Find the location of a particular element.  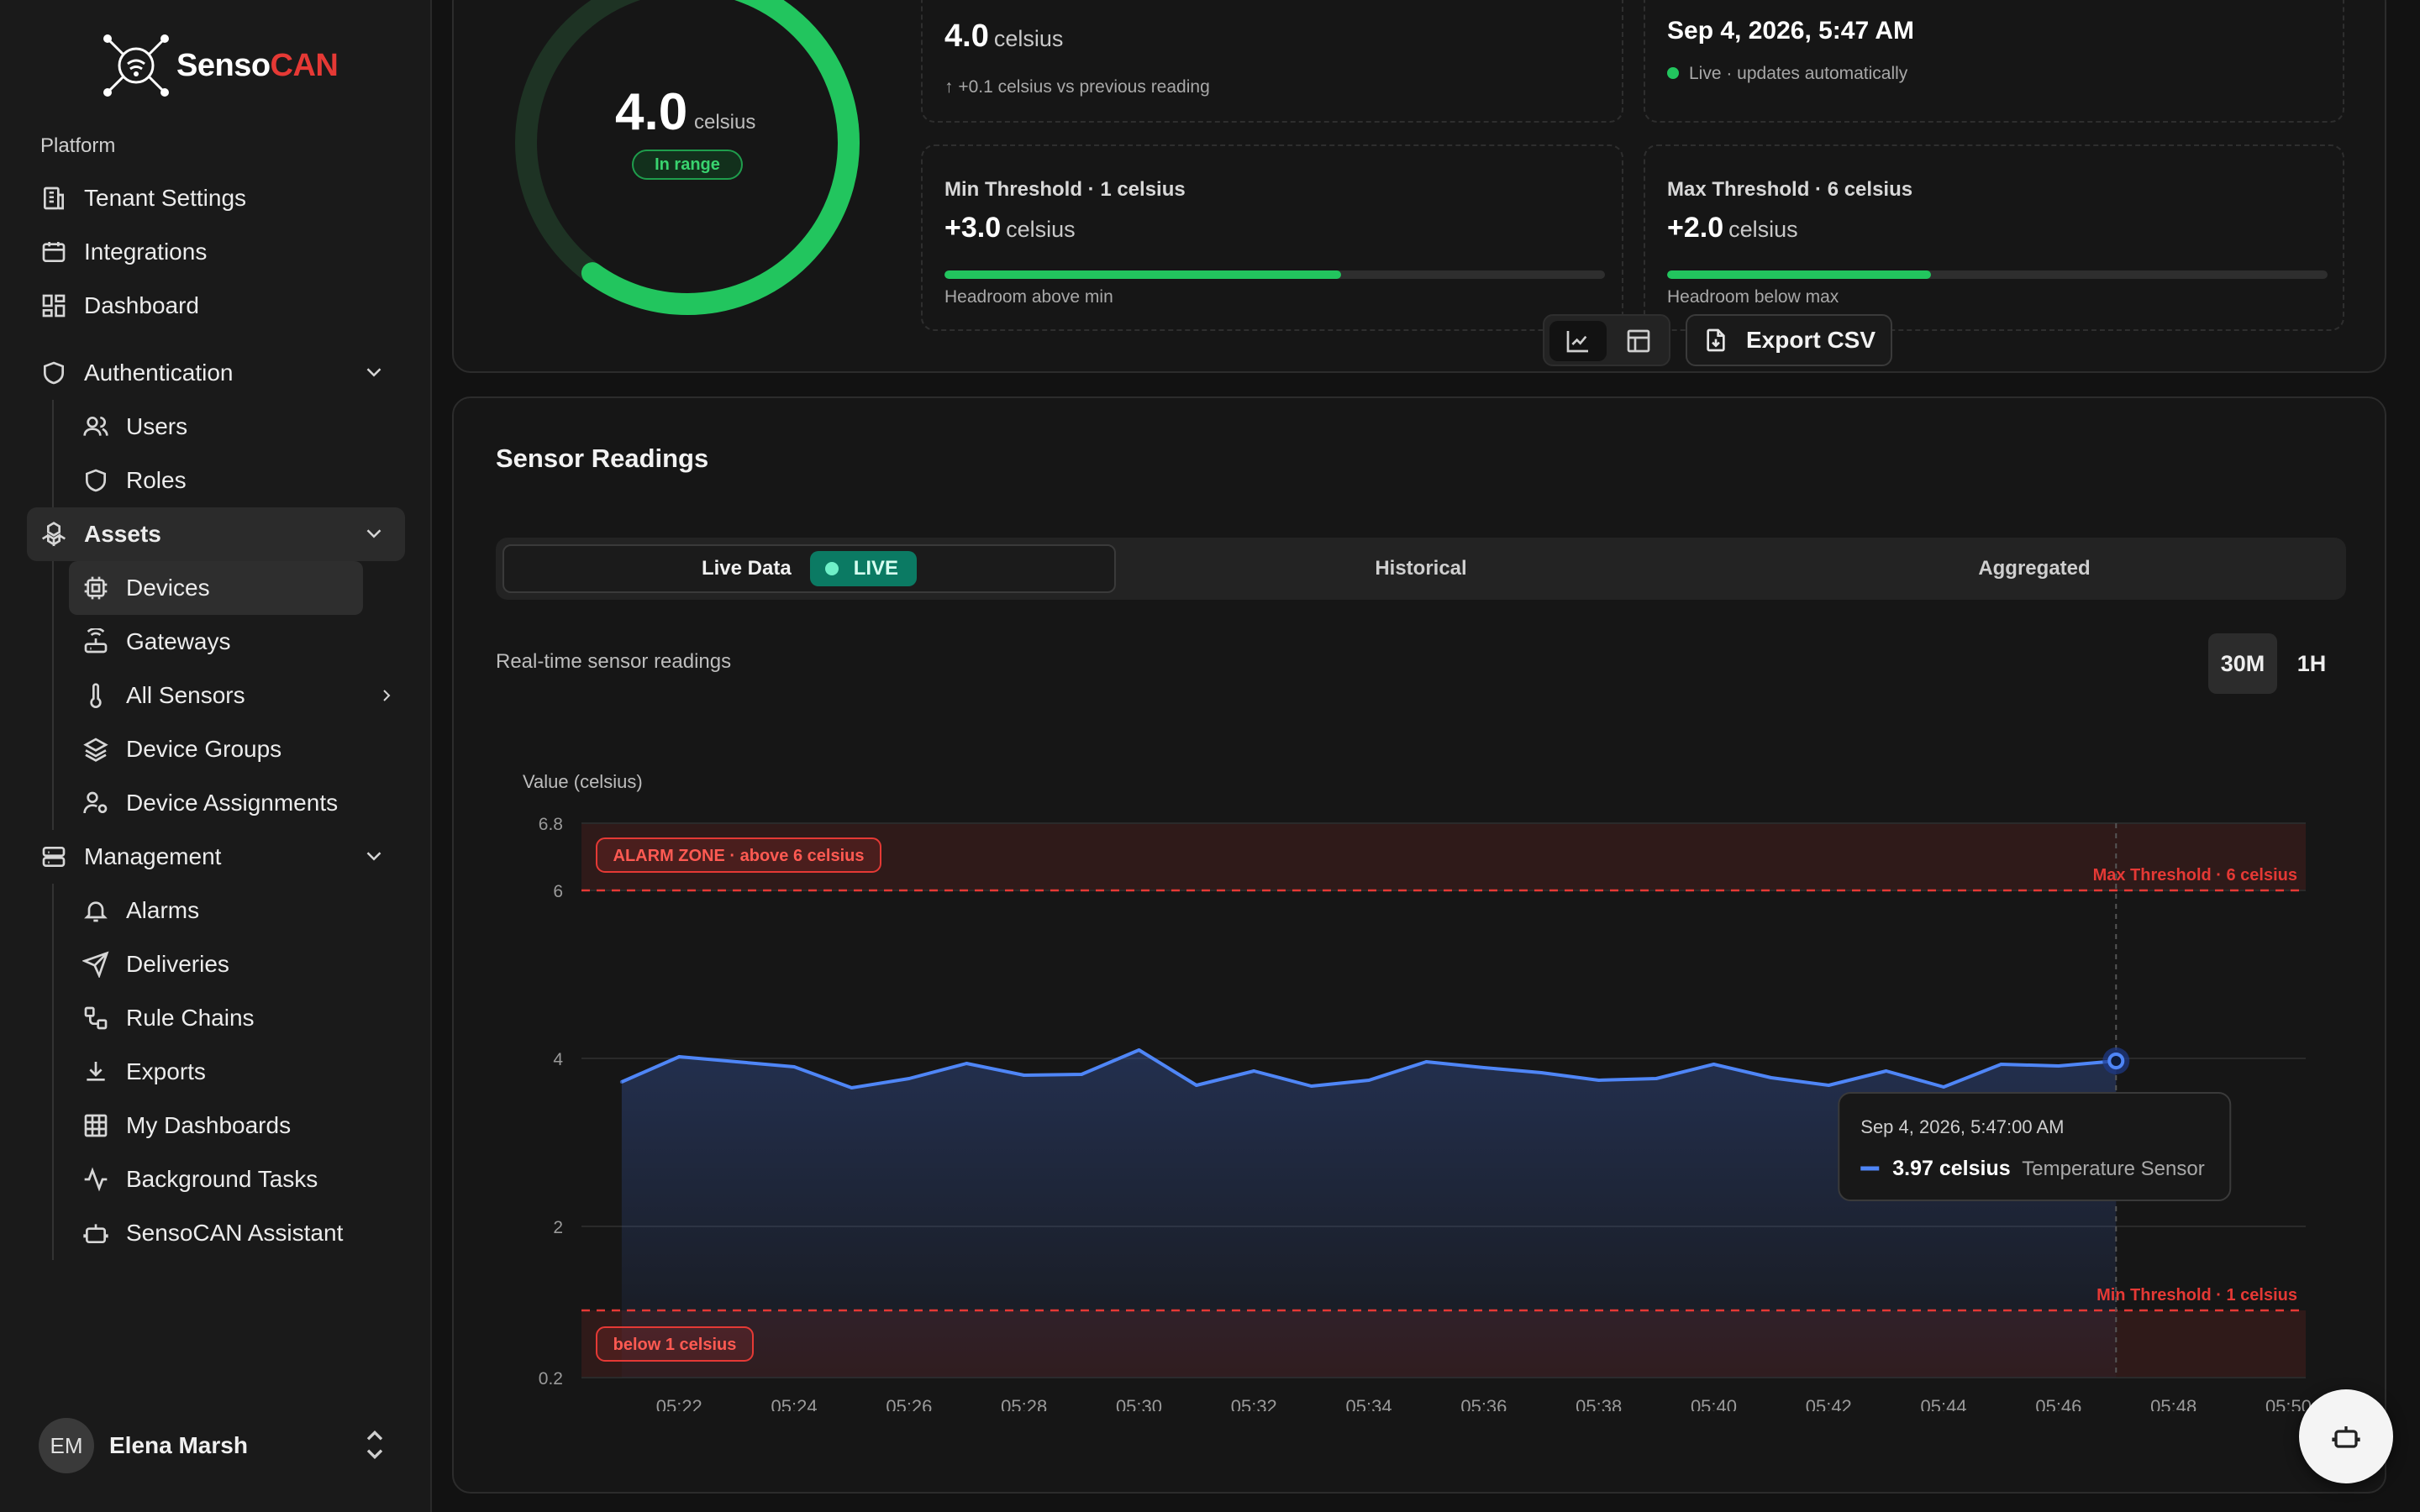

tab-live-data: Live Data LIVE is located at coordinates (809, 568).